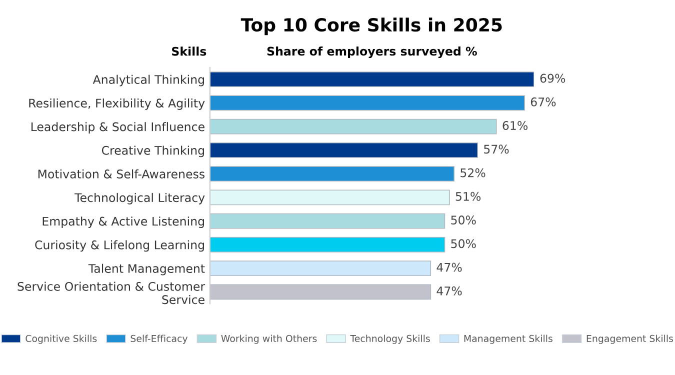 The height and width of the screenshot is (375, 675). Describe the element at coordinates (473, 173) in the screenshot. I see `data-label: 52%` at that location.